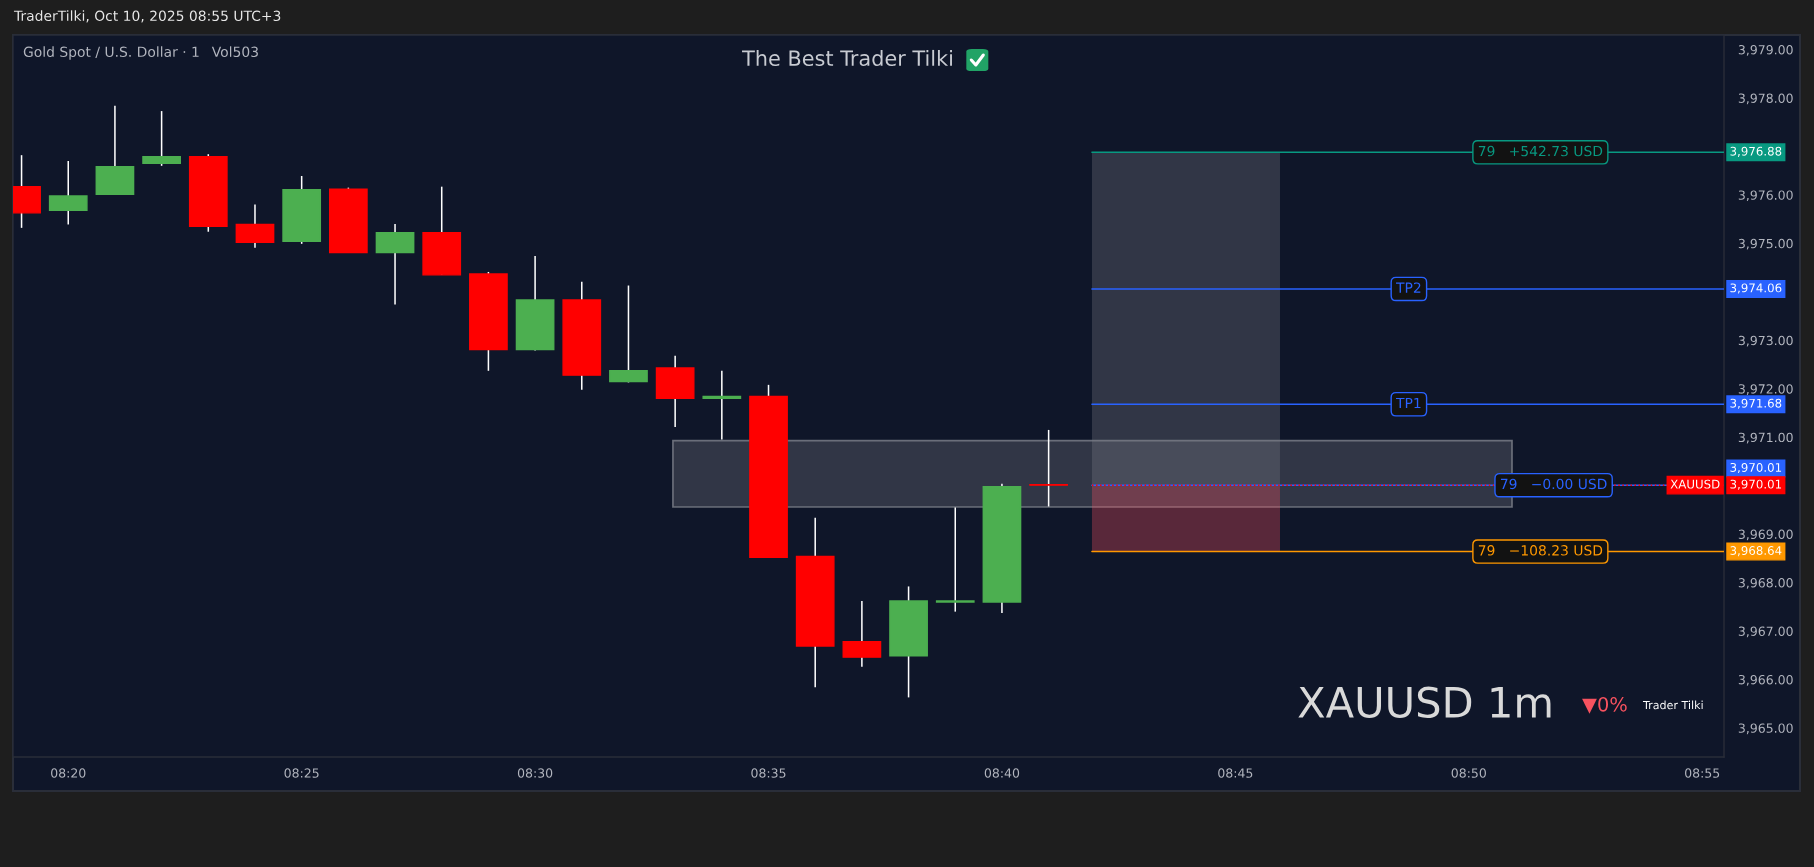  I want to click on y-tick-label: 3,969.00, so click(1765, 535).